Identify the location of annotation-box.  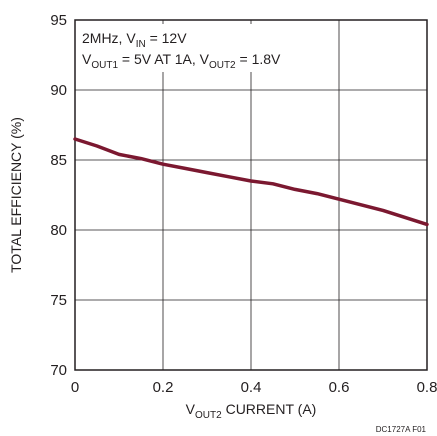
(206, 48).